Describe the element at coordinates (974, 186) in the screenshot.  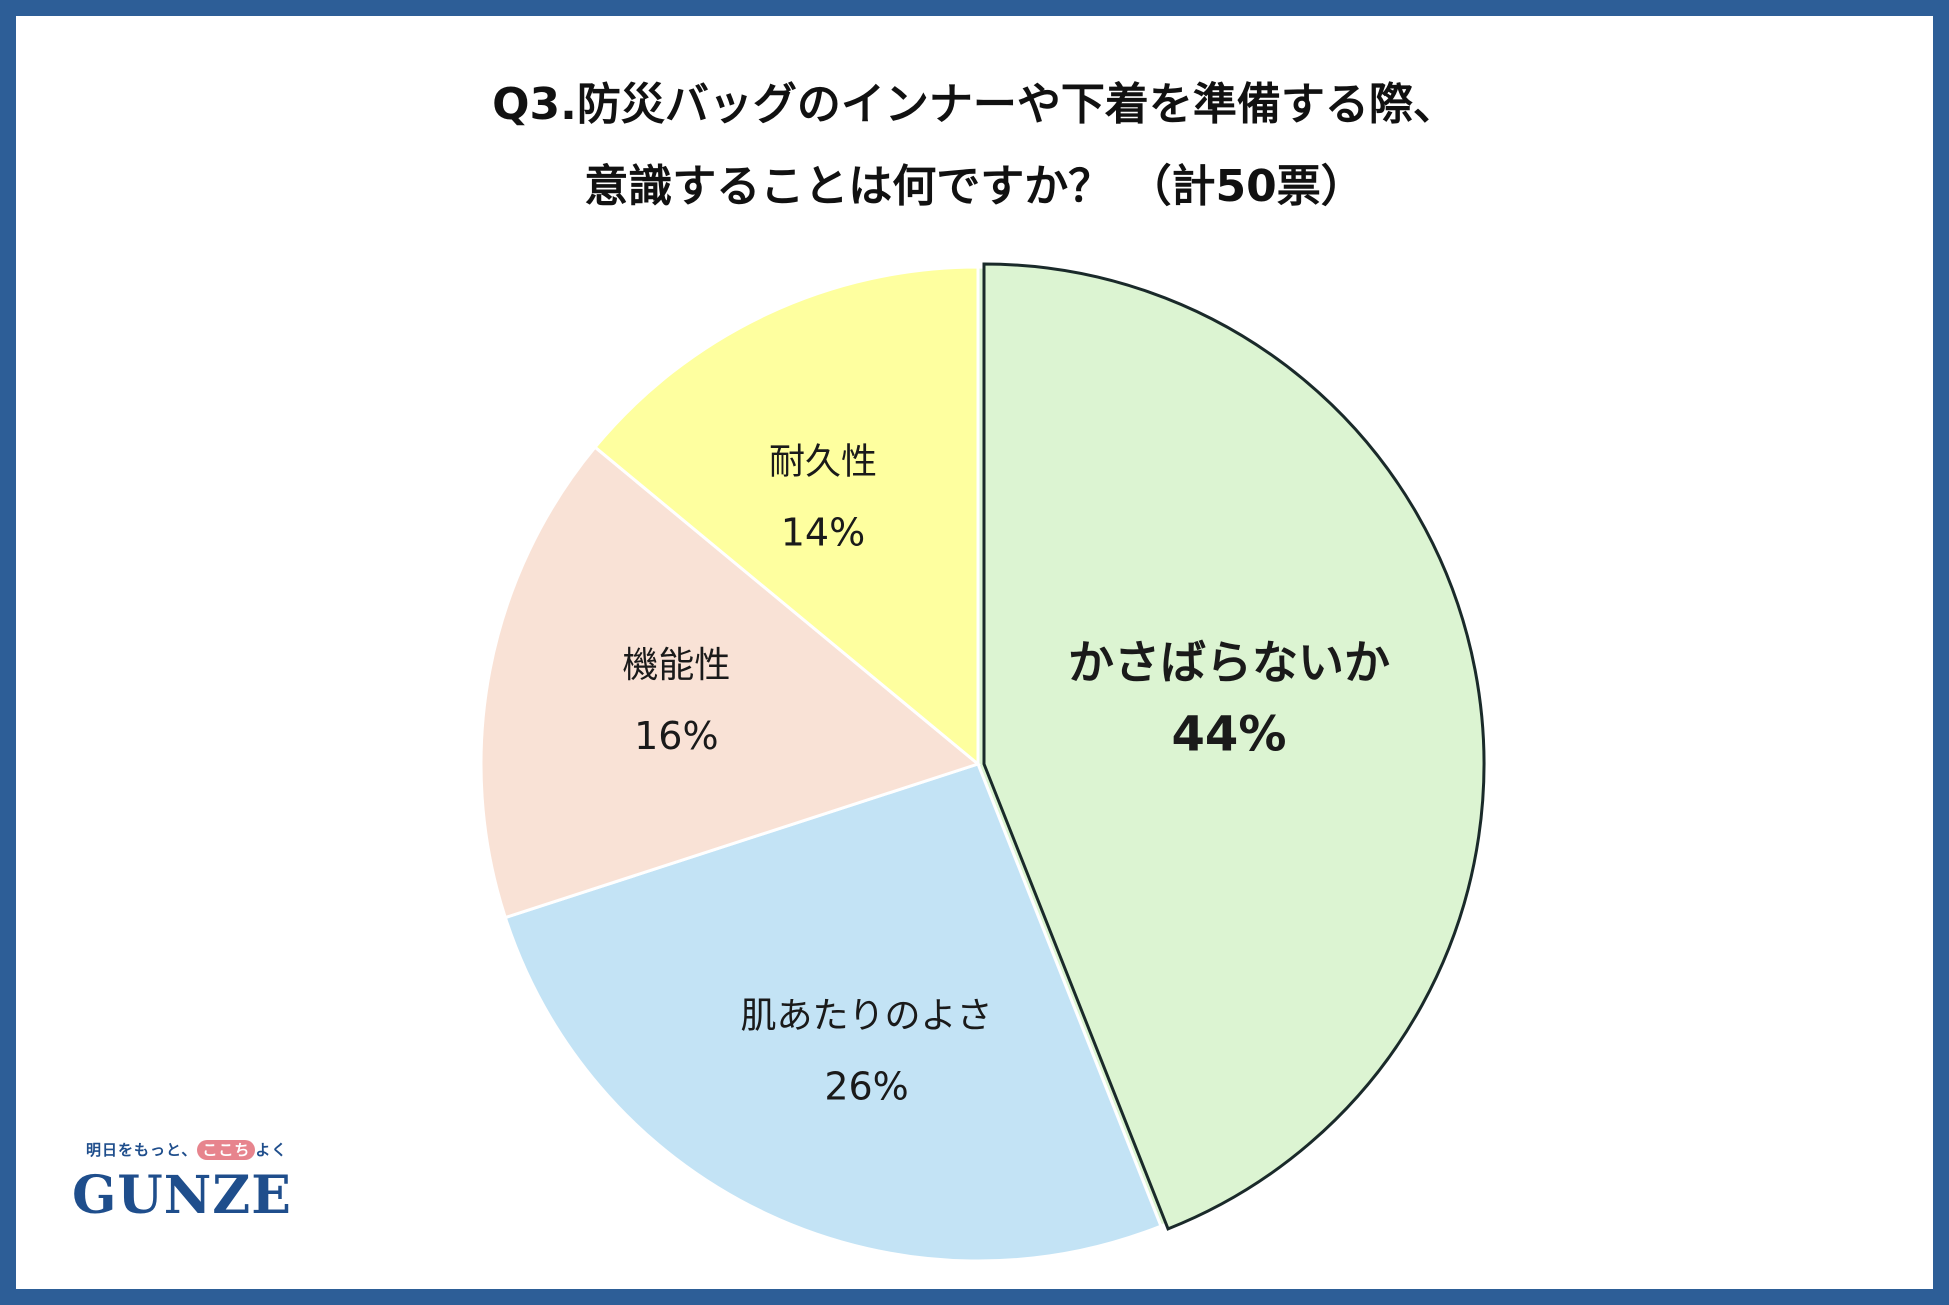
I see `chart-title-line2: 意識することは何ですか？ （計50票）` at that location.